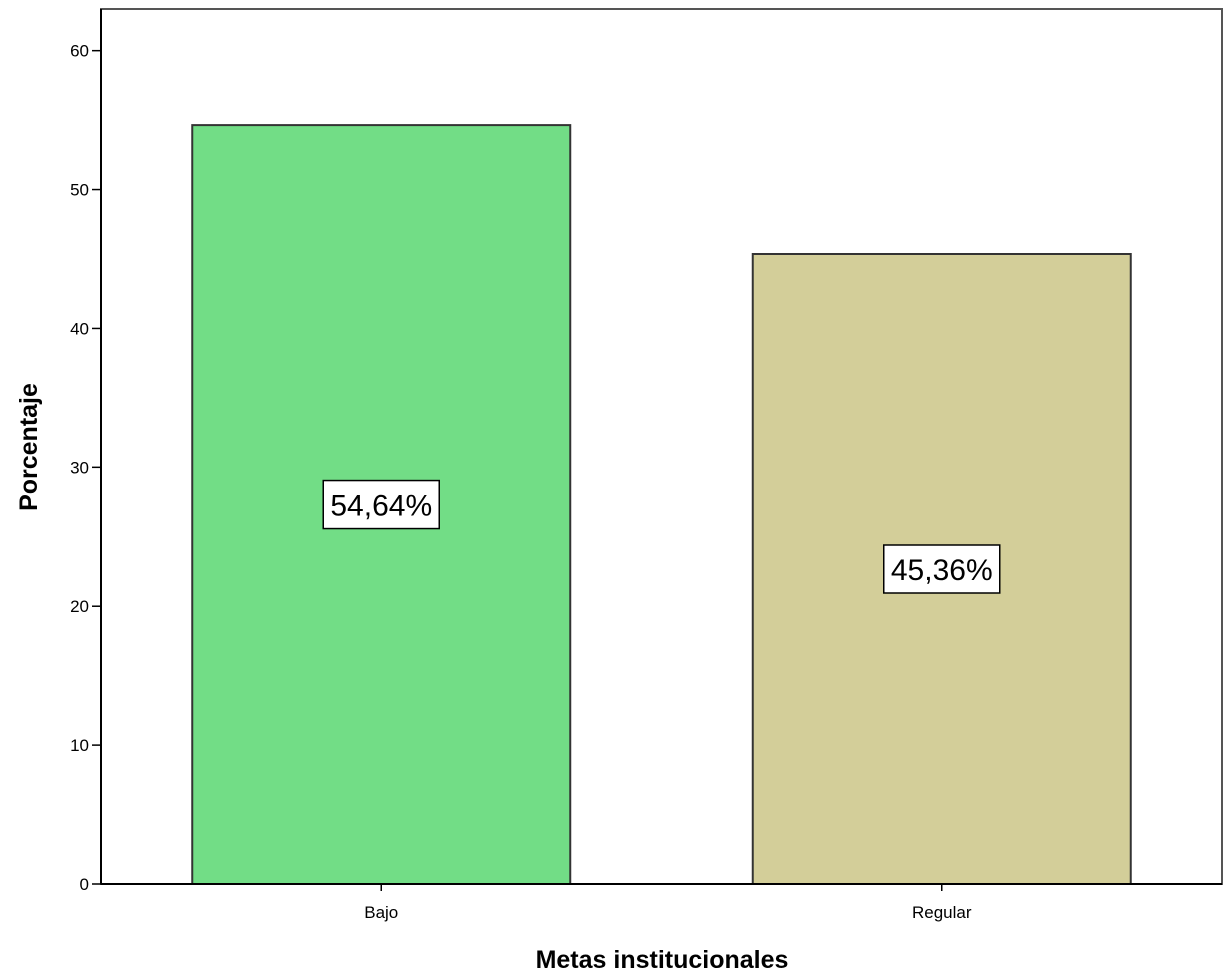 This screenshot has height=977, width=1232. Describe the element at coordinates (661, 902) in the screenshot. I see `x-axis: Bajo Regular` at that location.